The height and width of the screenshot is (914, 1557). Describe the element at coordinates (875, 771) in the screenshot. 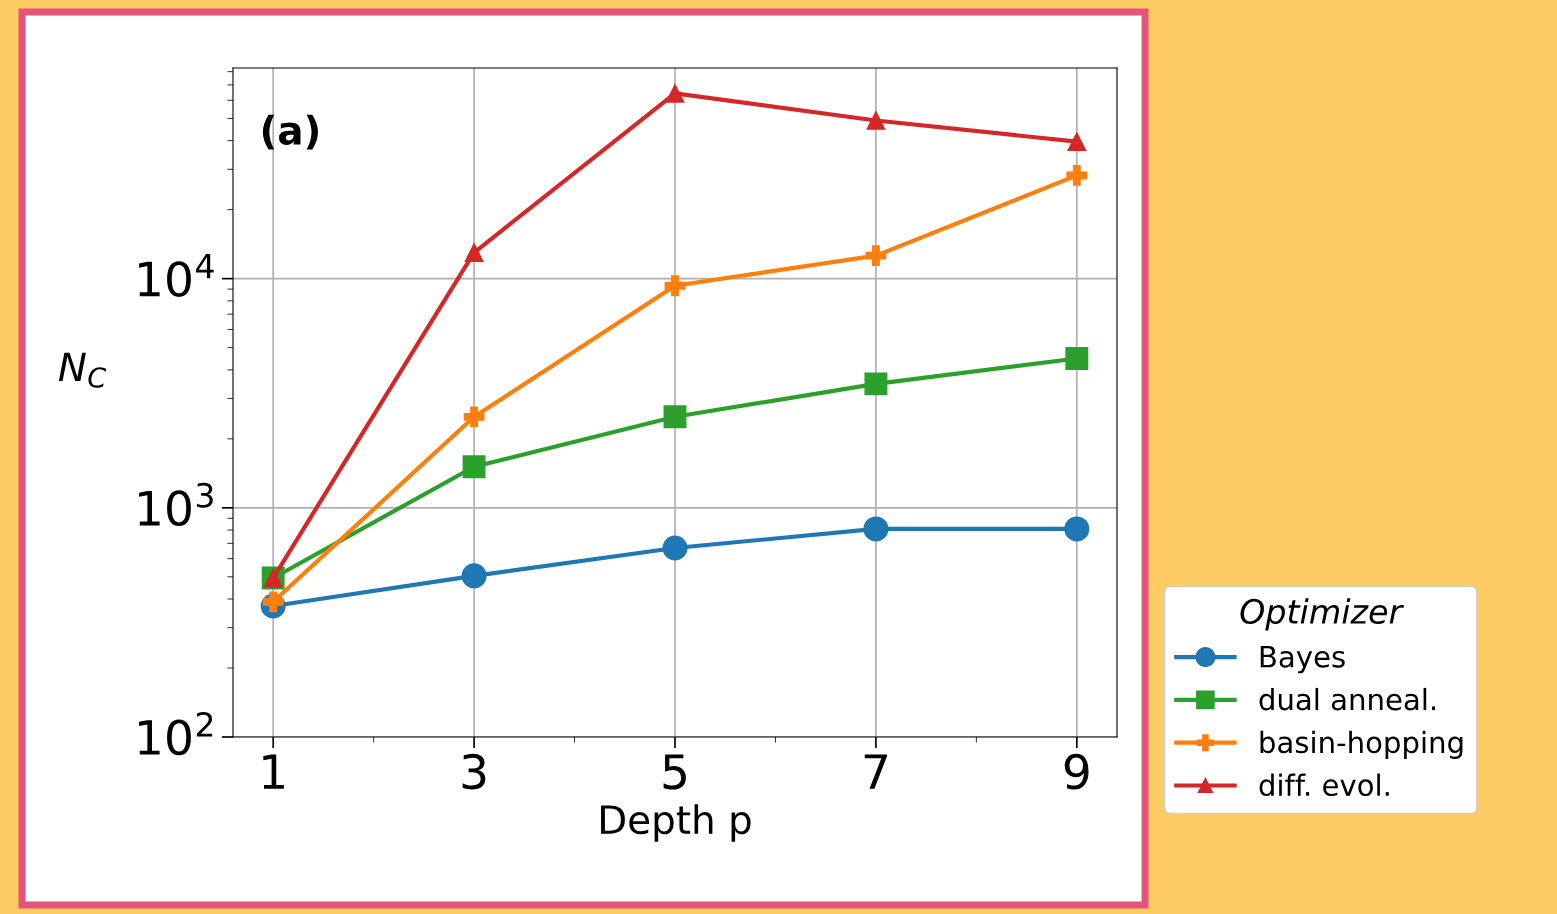

I see `x-tick-label: 7` at that location.